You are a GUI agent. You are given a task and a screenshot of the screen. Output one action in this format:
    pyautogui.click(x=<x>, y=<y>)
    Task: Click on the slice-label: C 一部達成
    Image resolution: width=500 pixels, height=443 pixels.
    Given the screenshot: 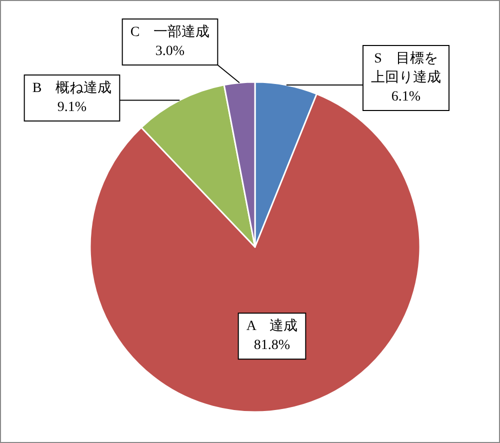 What is the action you would take?
    pyautogui.click(x=170, y=32)
    